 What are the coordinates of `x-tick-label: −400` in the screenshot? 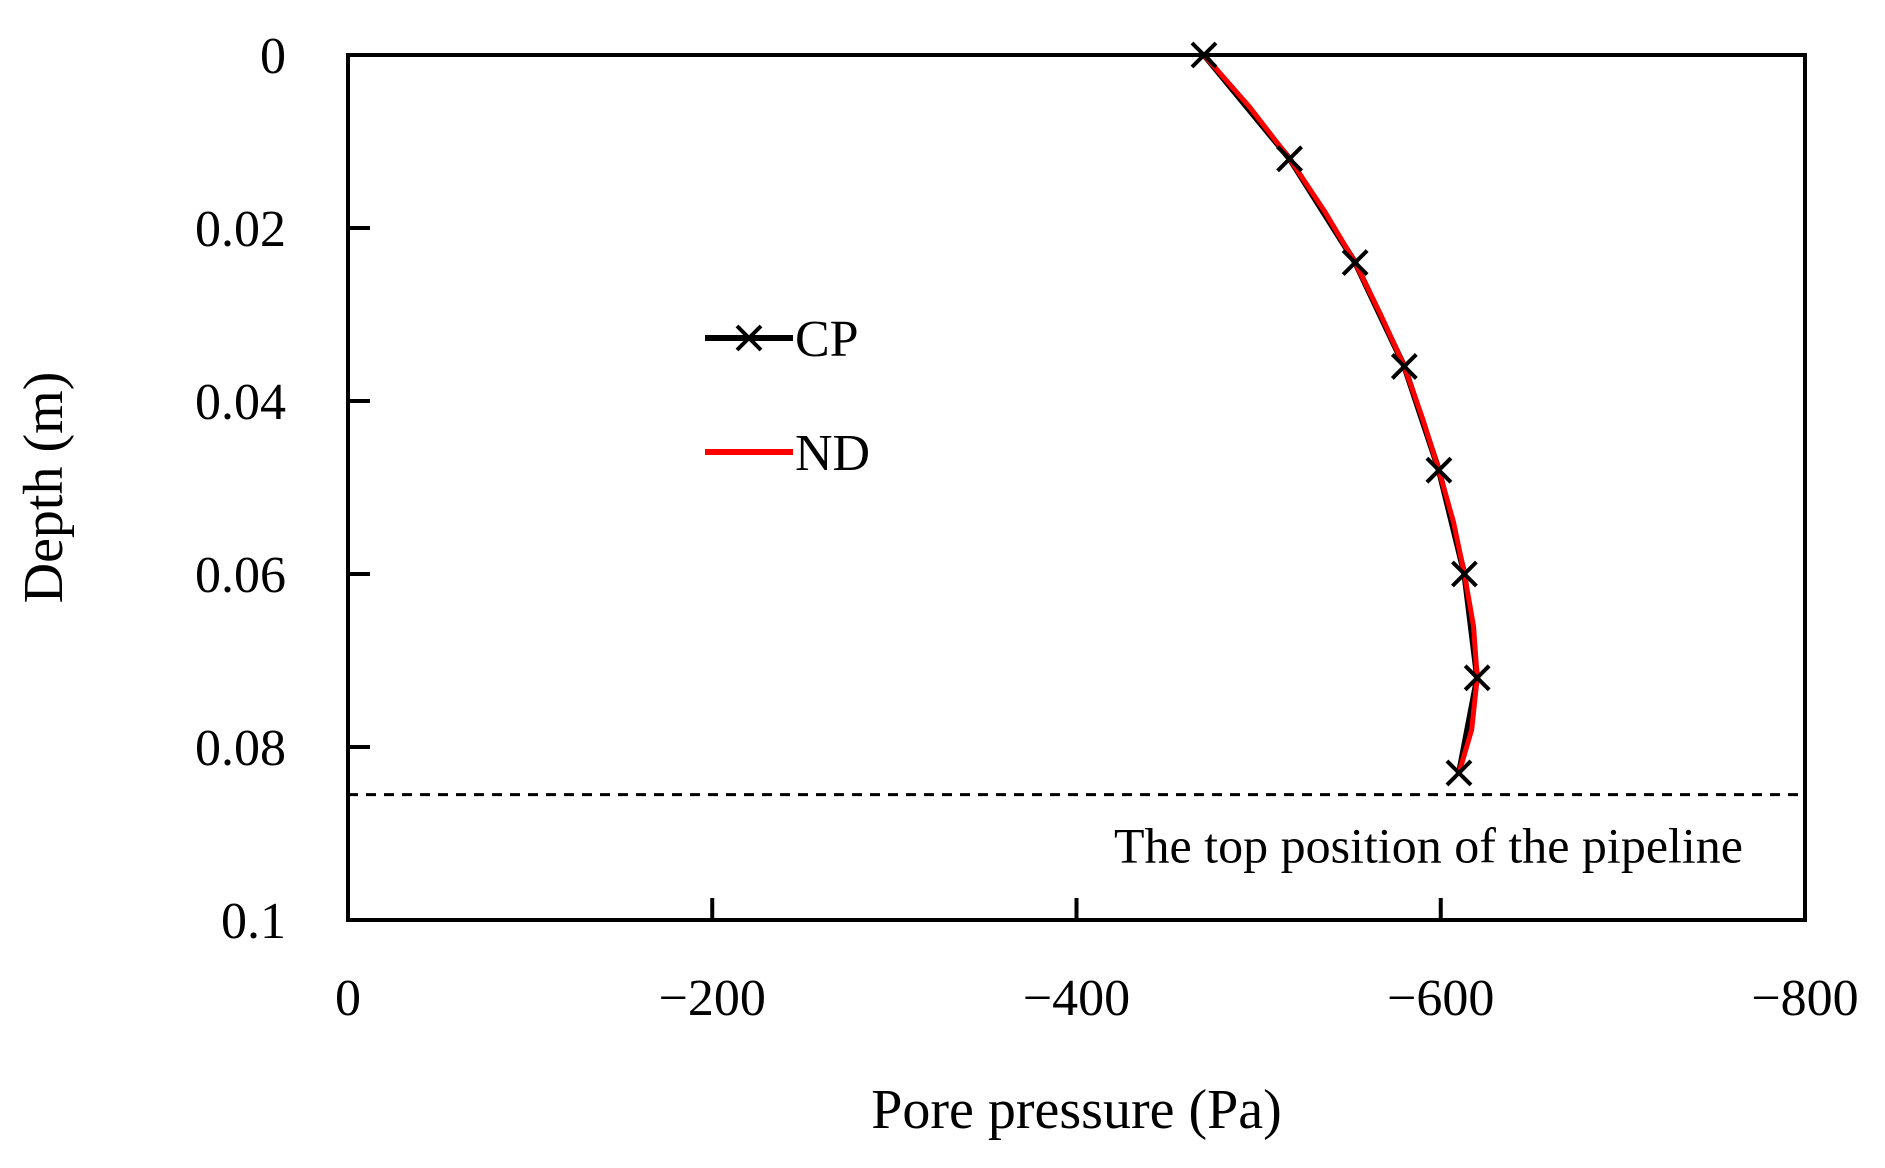 It's located at (1076, 998).